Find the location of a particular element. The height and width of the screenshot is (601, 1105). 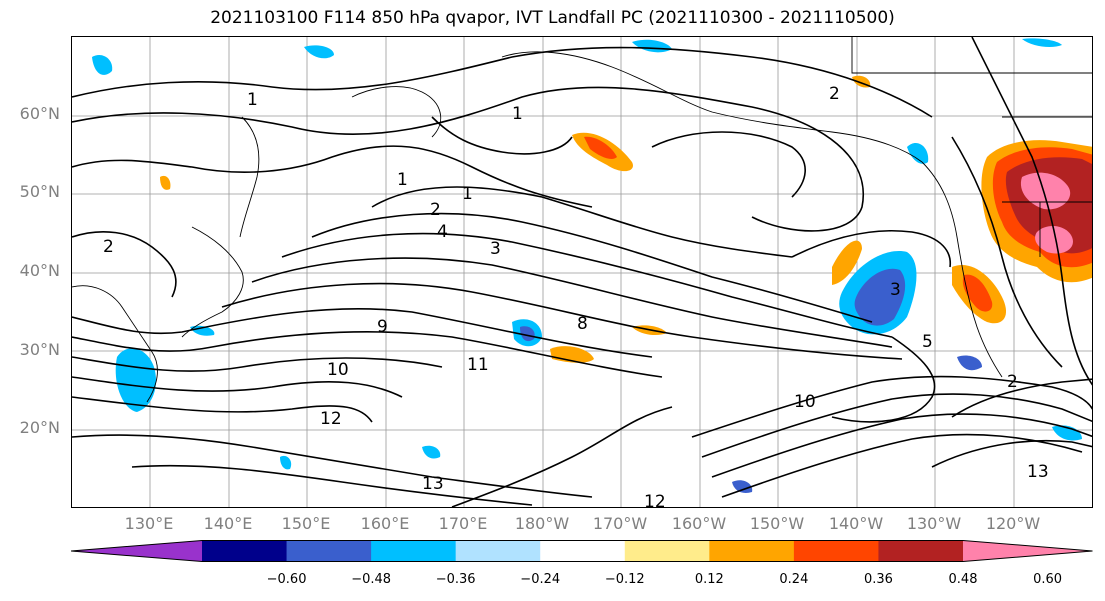

colorbar-tick-label: −0.12 is located at coordinates (624, 579).